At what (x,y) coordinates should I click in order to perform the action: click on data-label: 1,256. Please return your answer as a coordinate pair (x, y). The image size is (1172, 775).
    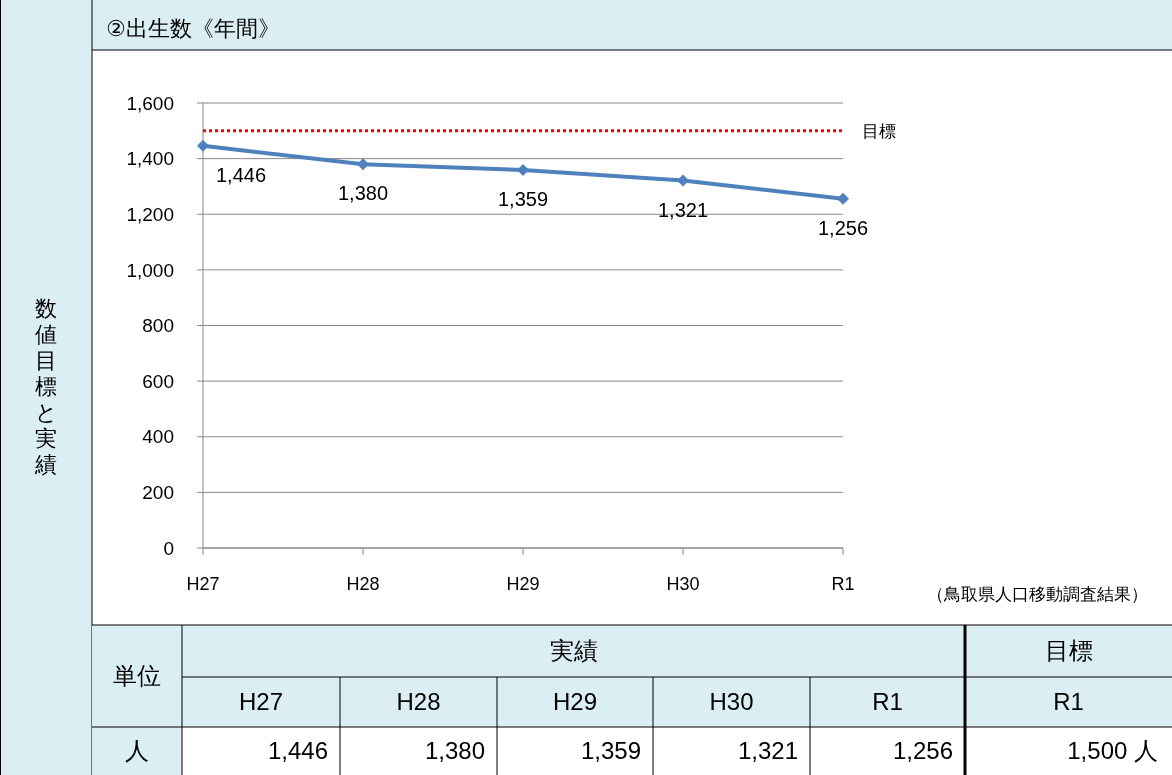
    Looking at the image, I should click on (843, 227).